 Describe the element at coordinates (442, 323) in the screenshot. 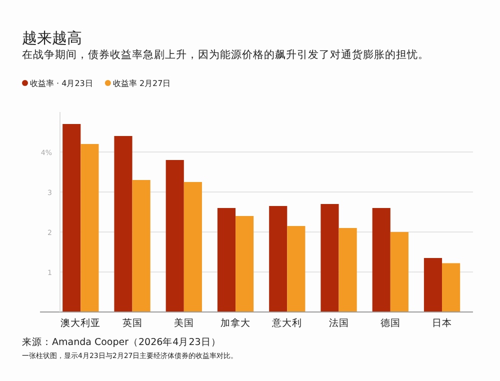

I see `x-tick-label: 日本` at that location.